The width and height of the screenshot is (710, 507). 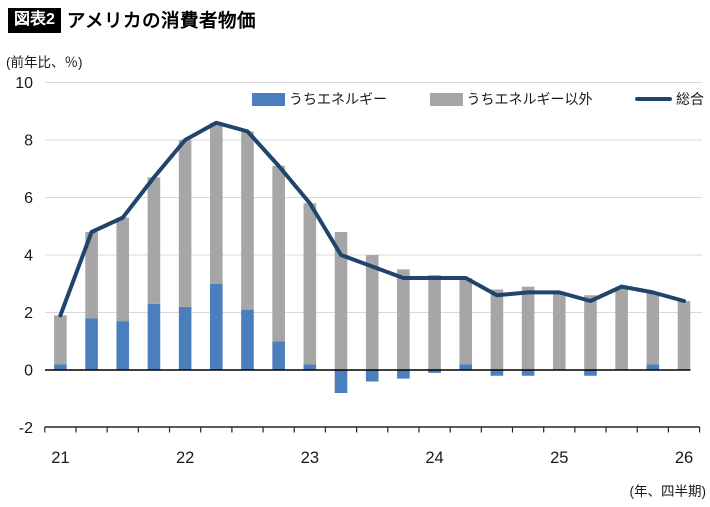 I want to click on legend-item-energy: うちエネルギー, so click(x=319, y=99).